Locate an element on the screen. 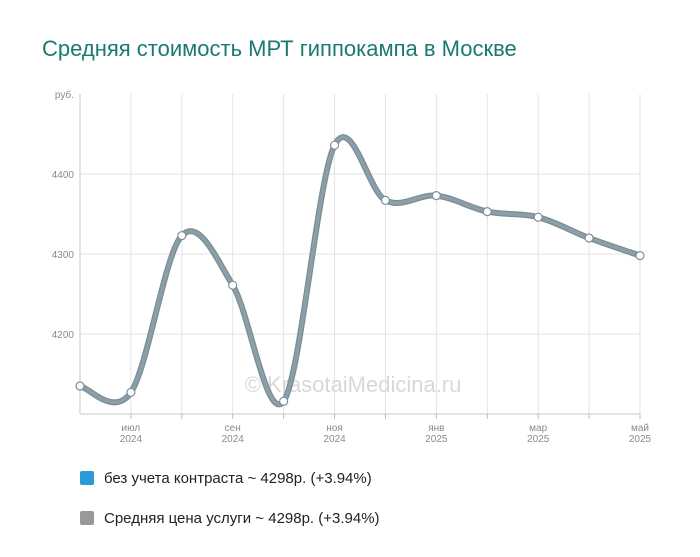  watermark: © KrasotaiMedicina.ru is located at coordinates (353, 384).